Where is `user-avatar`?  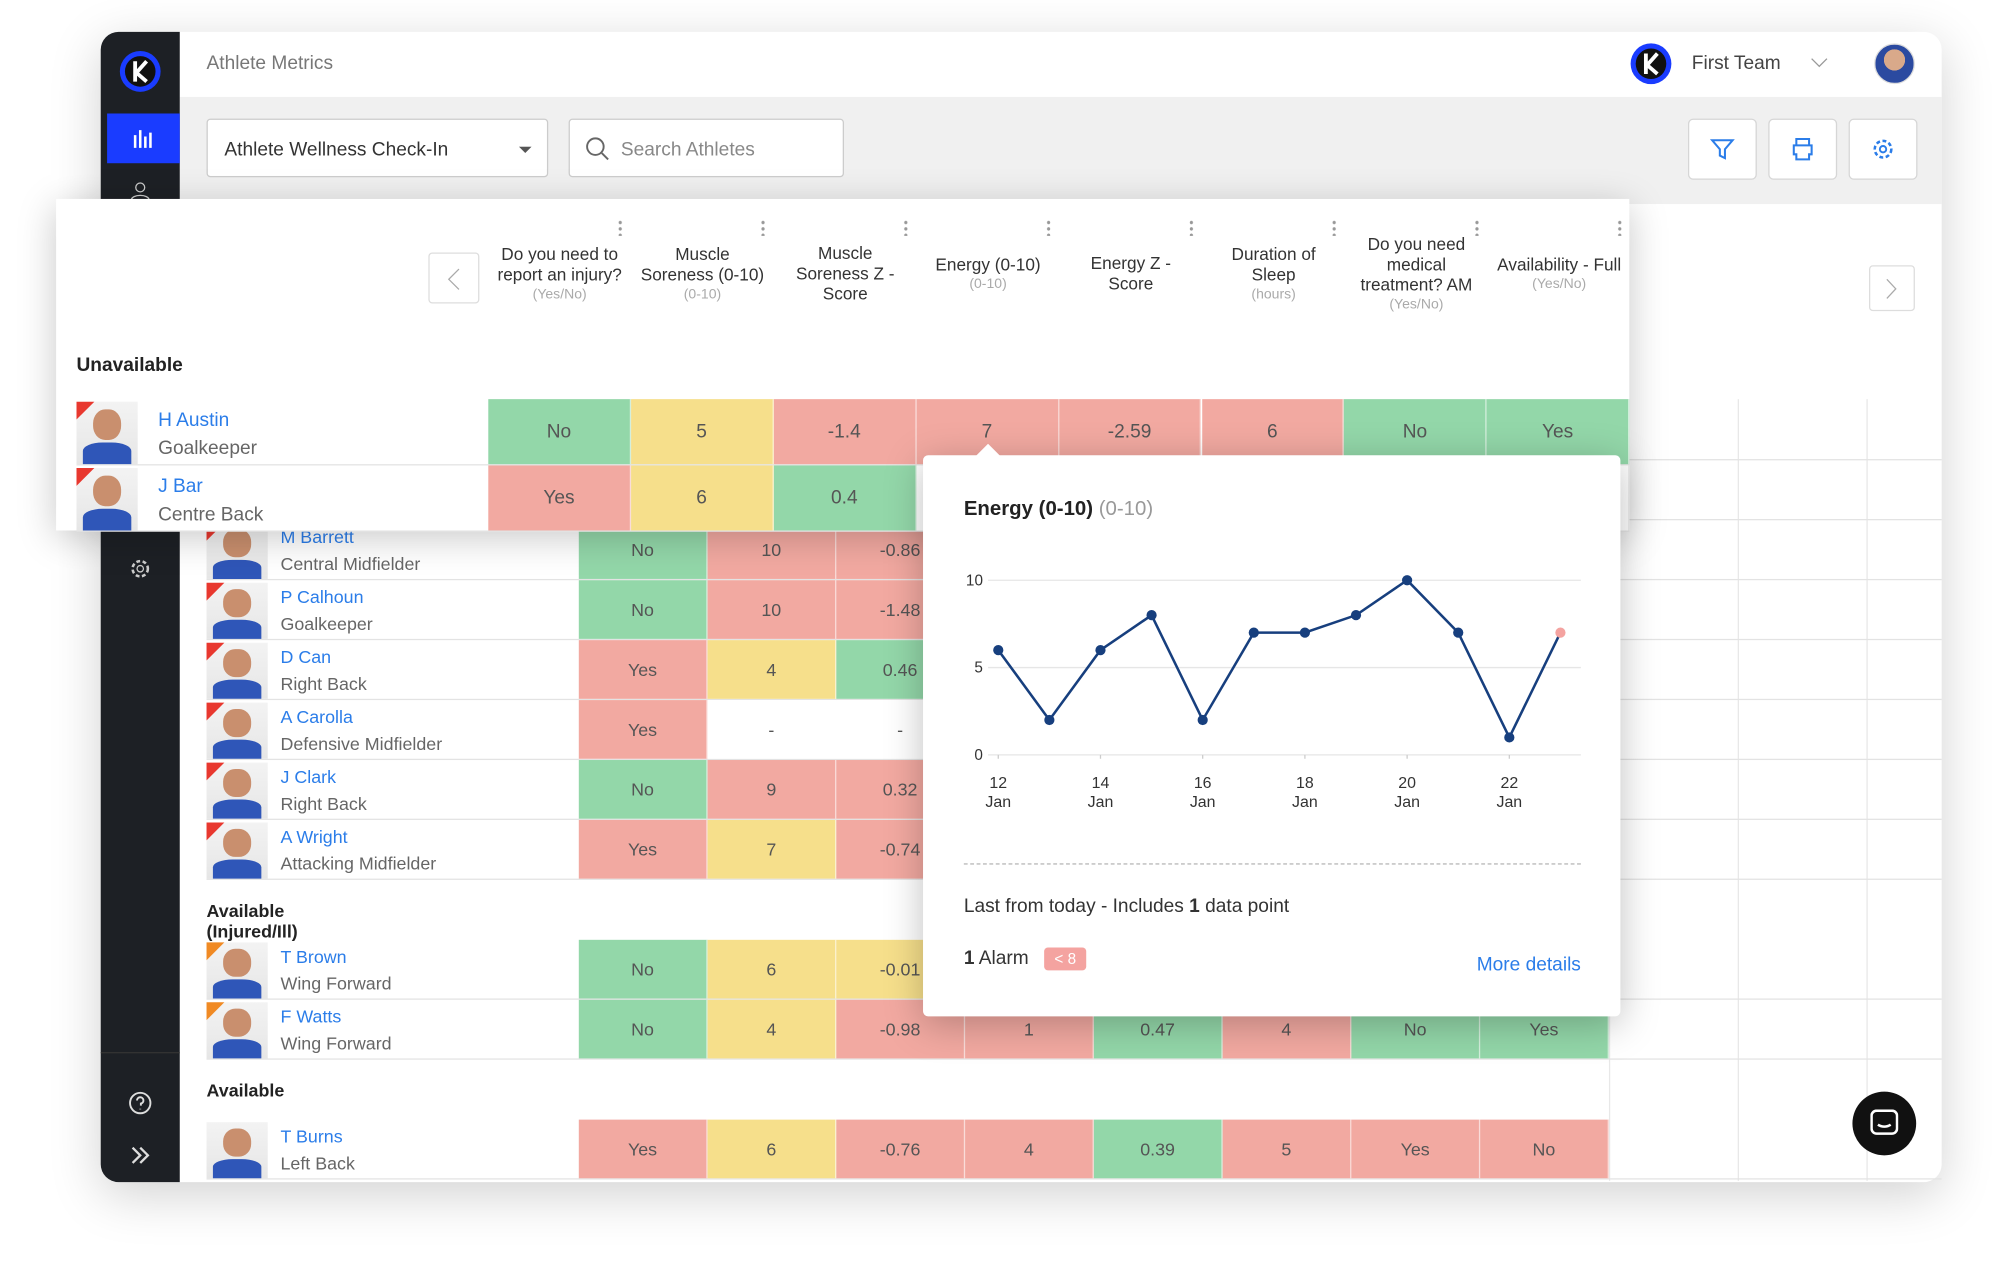 user-avatar is located at coordinates (1894, 64).